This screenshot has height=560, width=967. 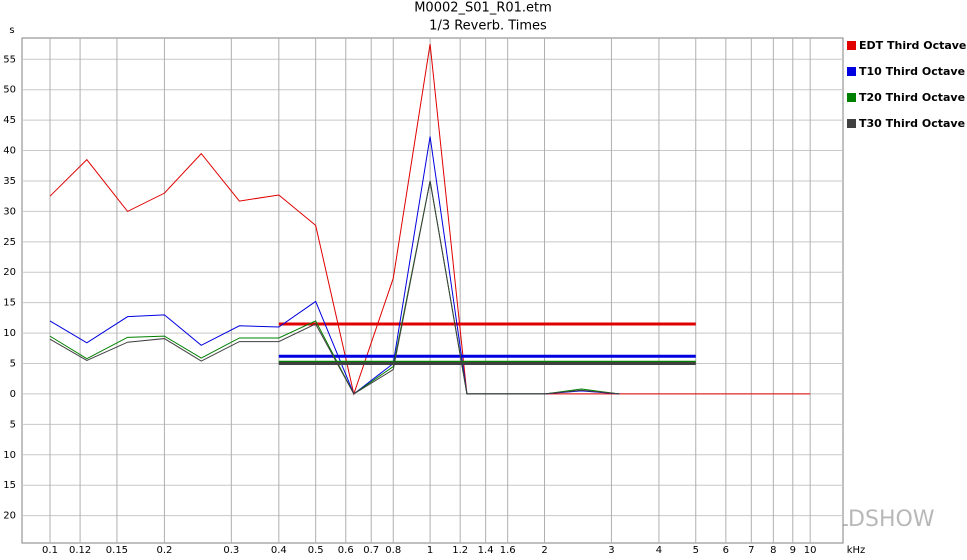 I want to click on y-tick-label: 40, so click(x=9, y=151).